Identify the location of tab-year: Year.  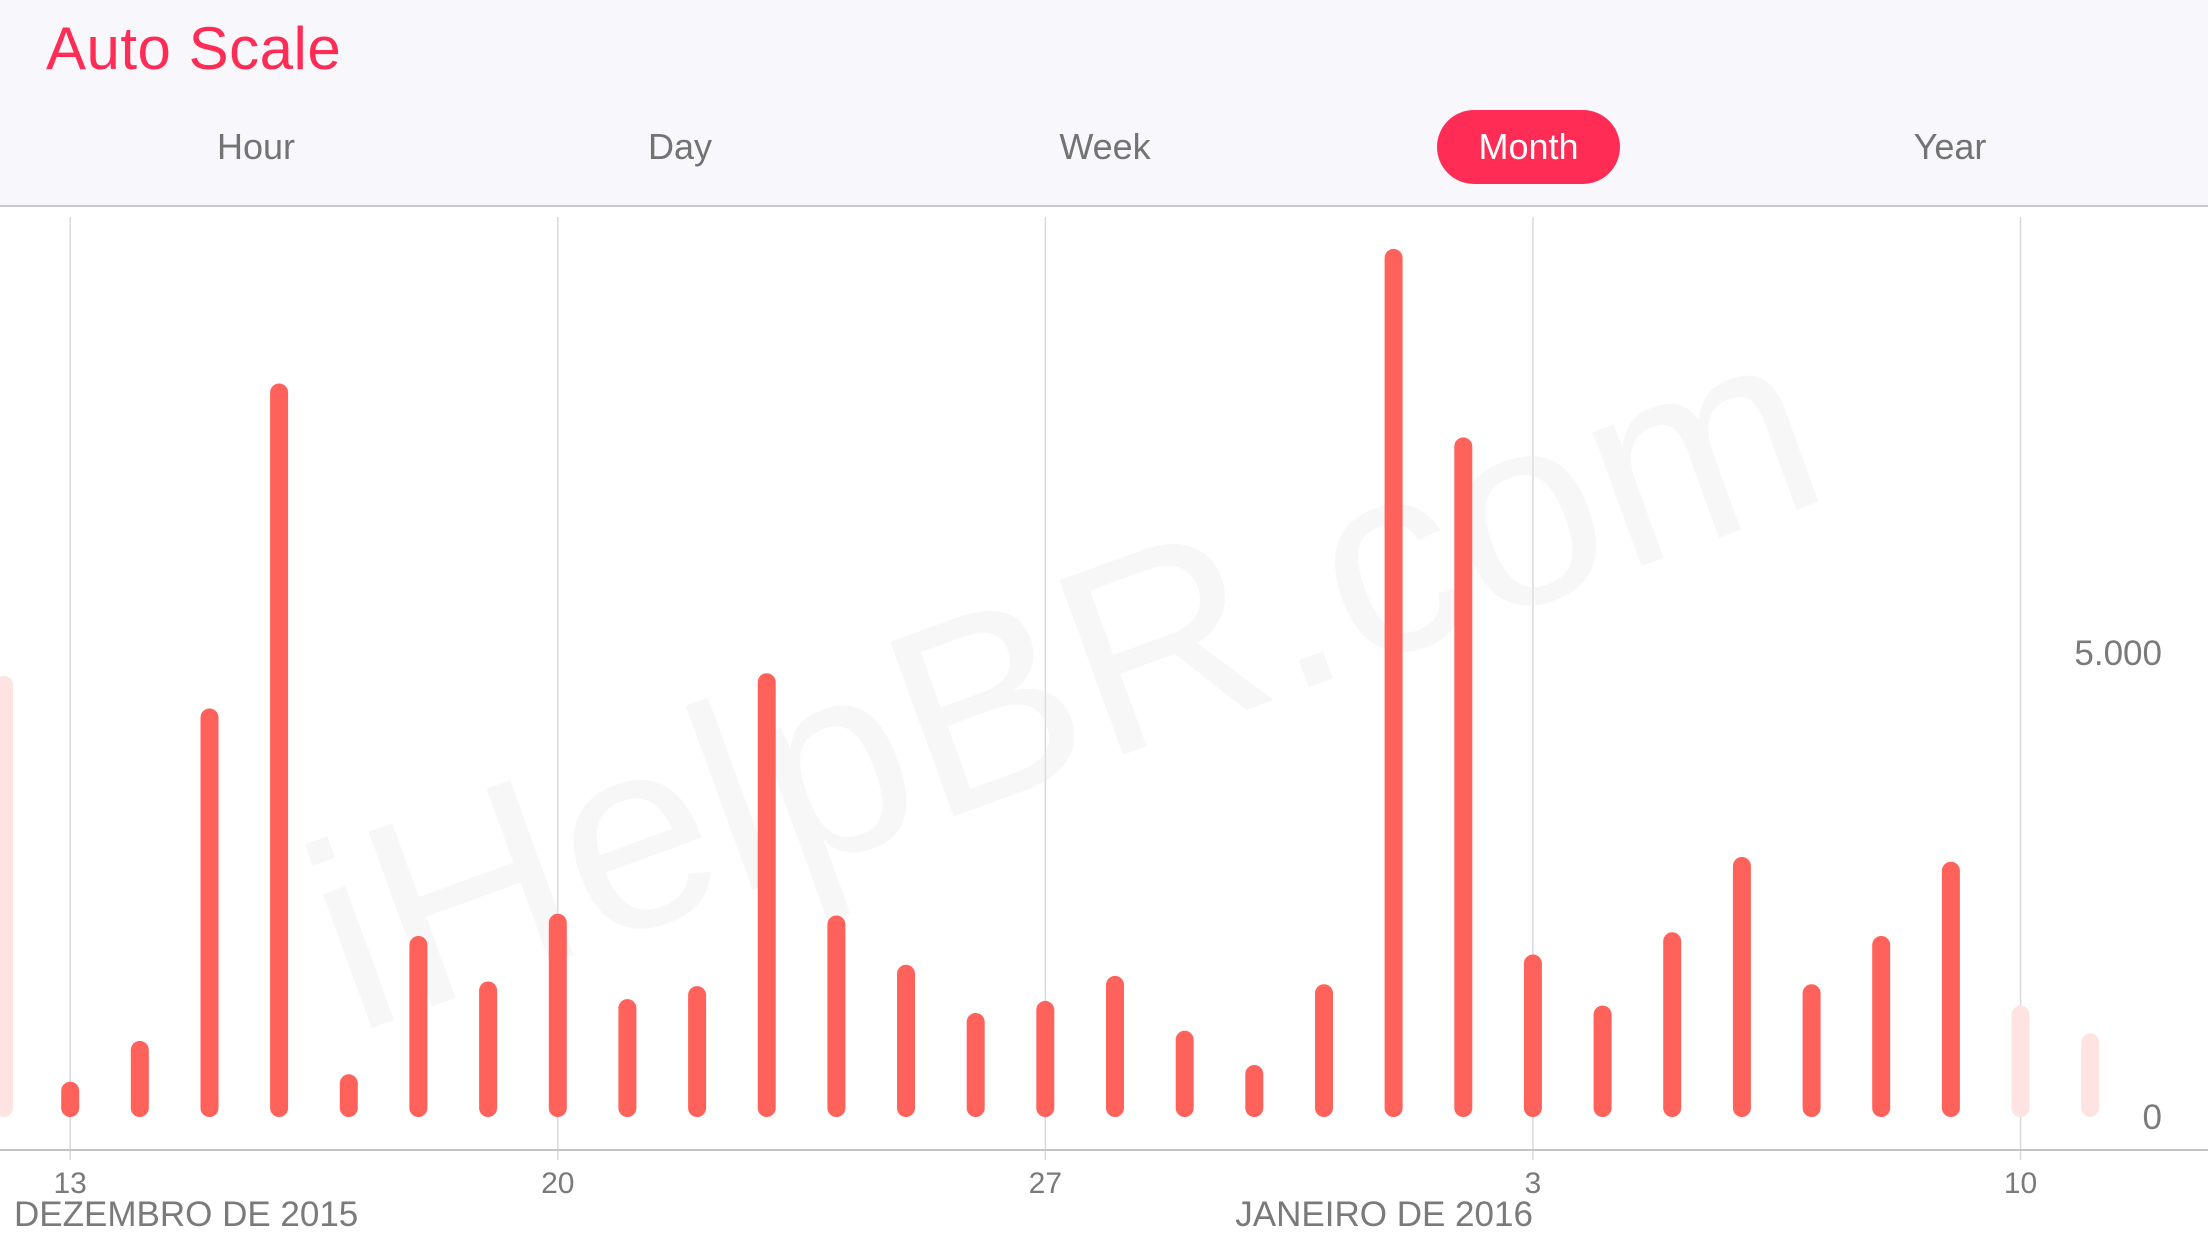
(1950, 146).